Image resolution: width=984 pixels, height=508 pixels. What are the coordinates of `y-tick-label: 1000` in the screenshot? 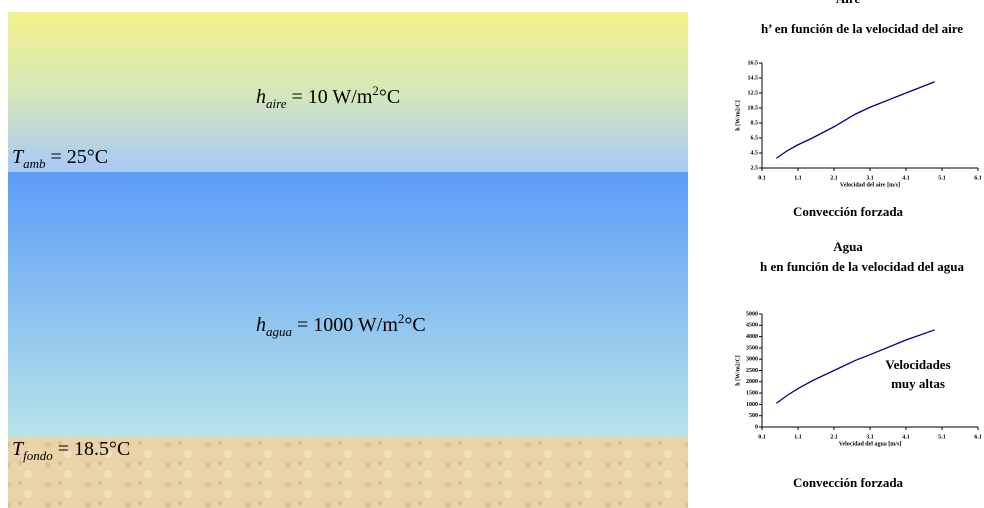 It's located at (752, 405).